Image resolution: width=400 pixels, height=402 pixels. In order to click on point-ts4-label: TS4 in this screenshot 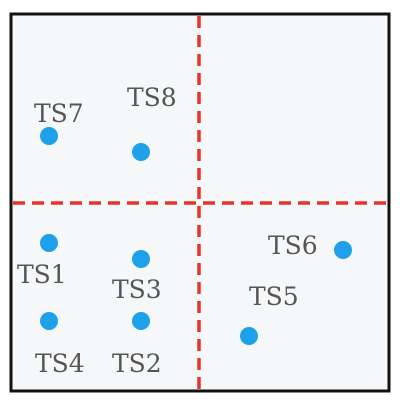, I will do `click(60, 363)`.